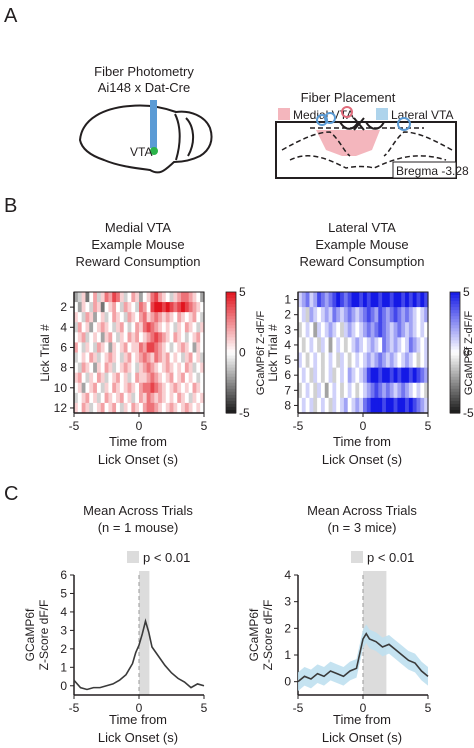 The width and height of the screenshot is (474, 748). Describe the element at coordinates (63, 327) in the screenshot. I see `y-tick-label: 4` at that location.